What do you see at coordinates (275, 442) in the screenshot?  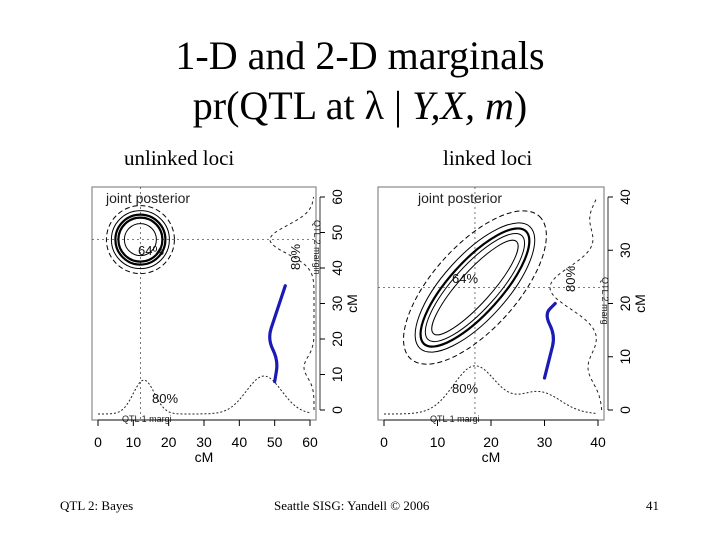 I see `x-tick-label: 50` at bounding box center [275, 442].